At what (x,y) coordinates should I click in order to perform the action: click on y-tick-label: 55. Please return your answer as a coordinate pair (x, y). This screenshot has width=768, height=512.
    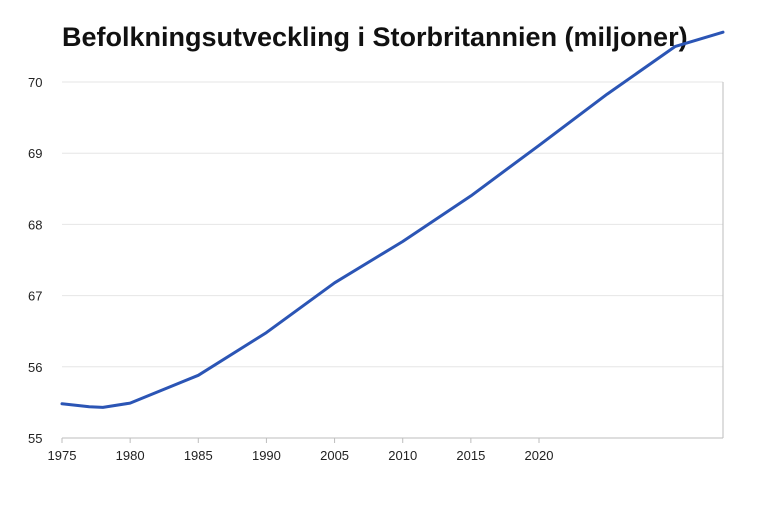
    Looking at the image, I should click on (35, 438).